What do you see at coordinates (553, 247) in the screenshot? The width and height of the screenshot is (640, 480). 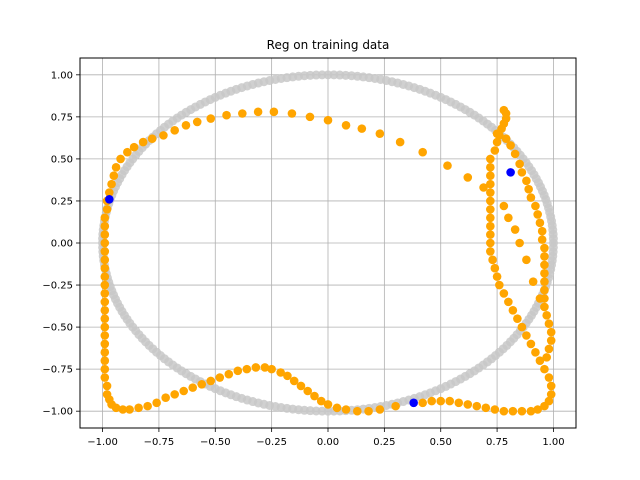 I see `circle-point` at bounding box center [553, 247].